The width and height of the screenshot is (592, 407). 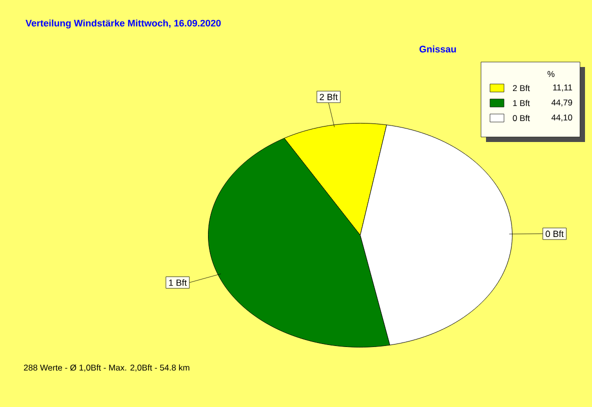 What do you see at coordinates (178, 282) in the screenshot?
I see `slice-label: 1 Bft` at bounding box center [178, 282].